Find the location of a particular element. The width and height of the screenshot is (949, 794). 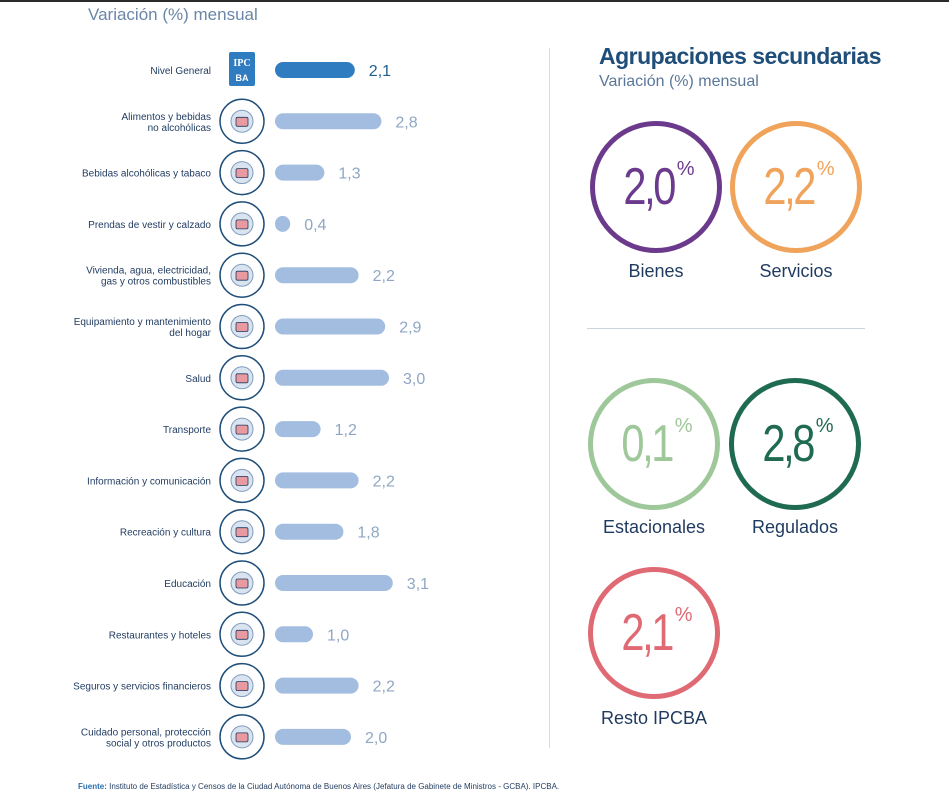

estacionales-value: 0,1 is located at coordinates (648, 444).